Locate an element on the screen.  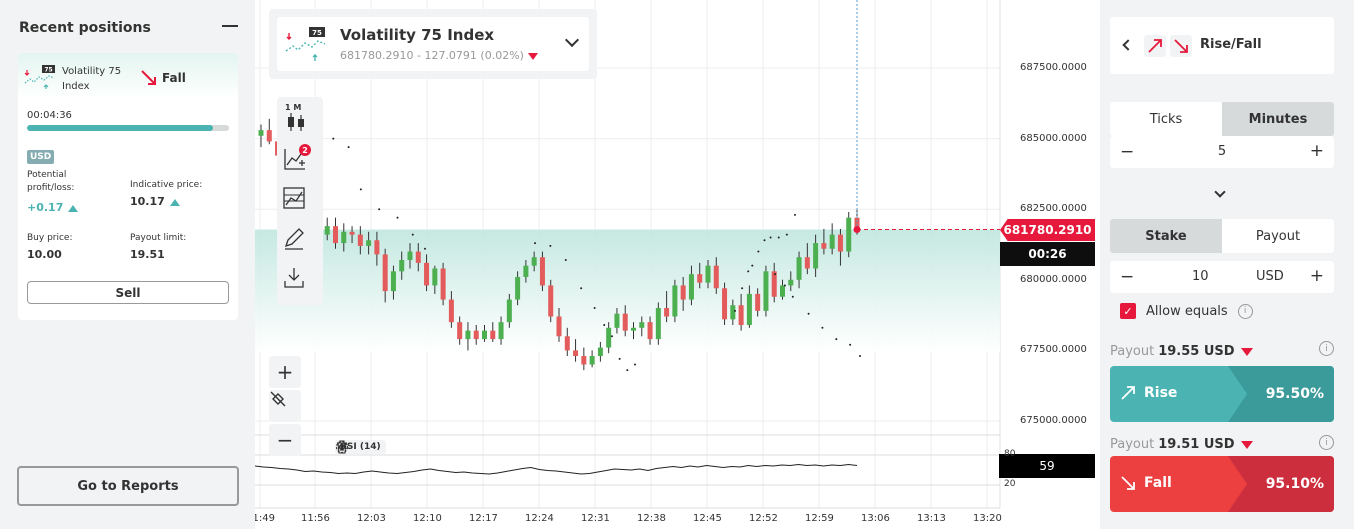
price-axis-label: 685000.0000 is located at coordinates (1053, 138).